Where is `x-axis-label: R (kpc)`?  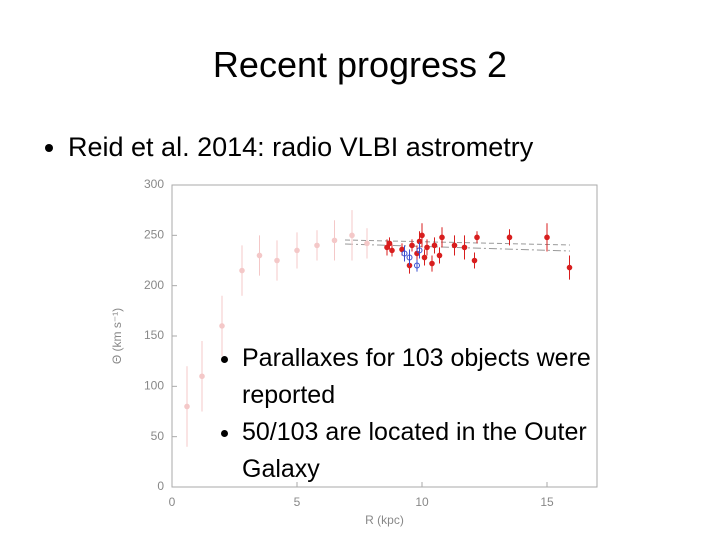
x-axis-label: R (kpc) is located at coordinates (384, 520).